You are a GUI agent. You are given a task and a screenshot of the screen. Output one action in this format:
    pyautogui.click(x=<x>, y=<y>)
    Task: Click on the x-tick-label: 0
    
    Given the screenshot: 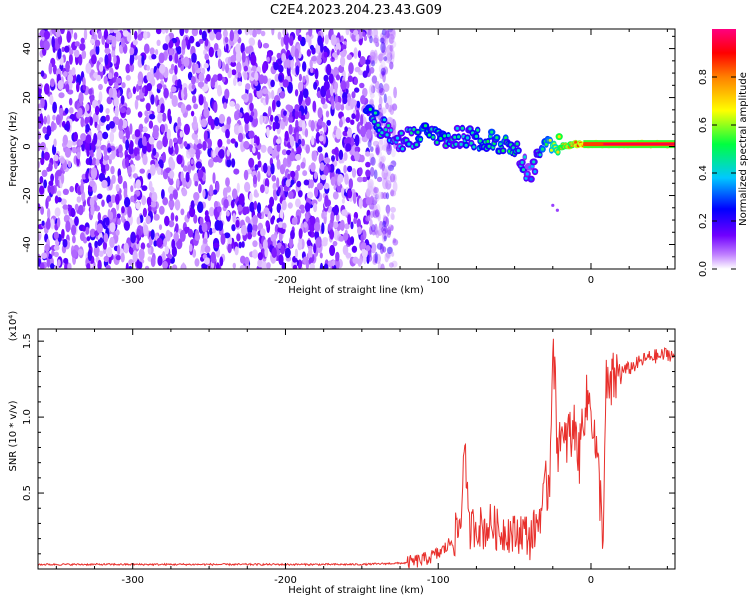 What is the action you would take?
    pyautogui.click(x=591, y=280)
    